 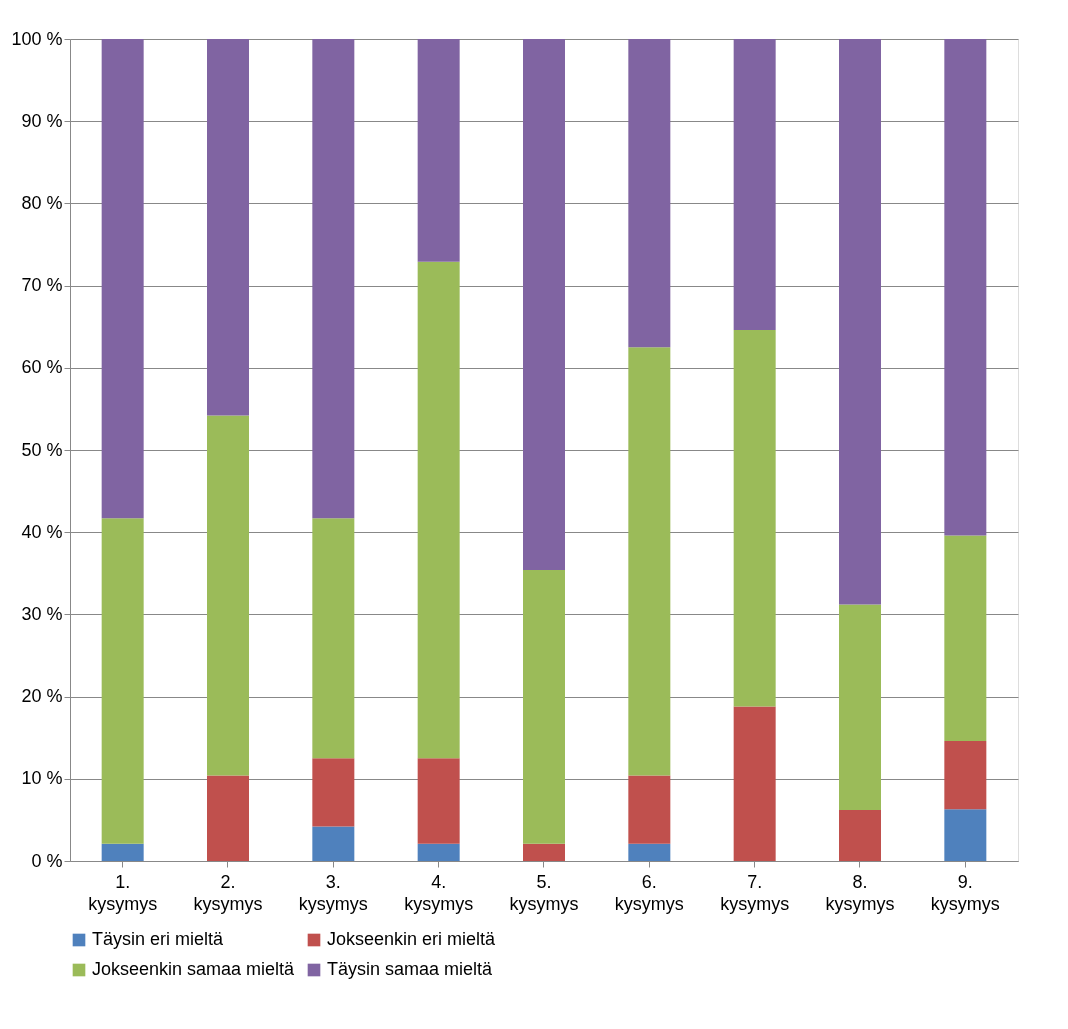 I want to click on y-tick-label: 60 %, so click(x=42, y=367).